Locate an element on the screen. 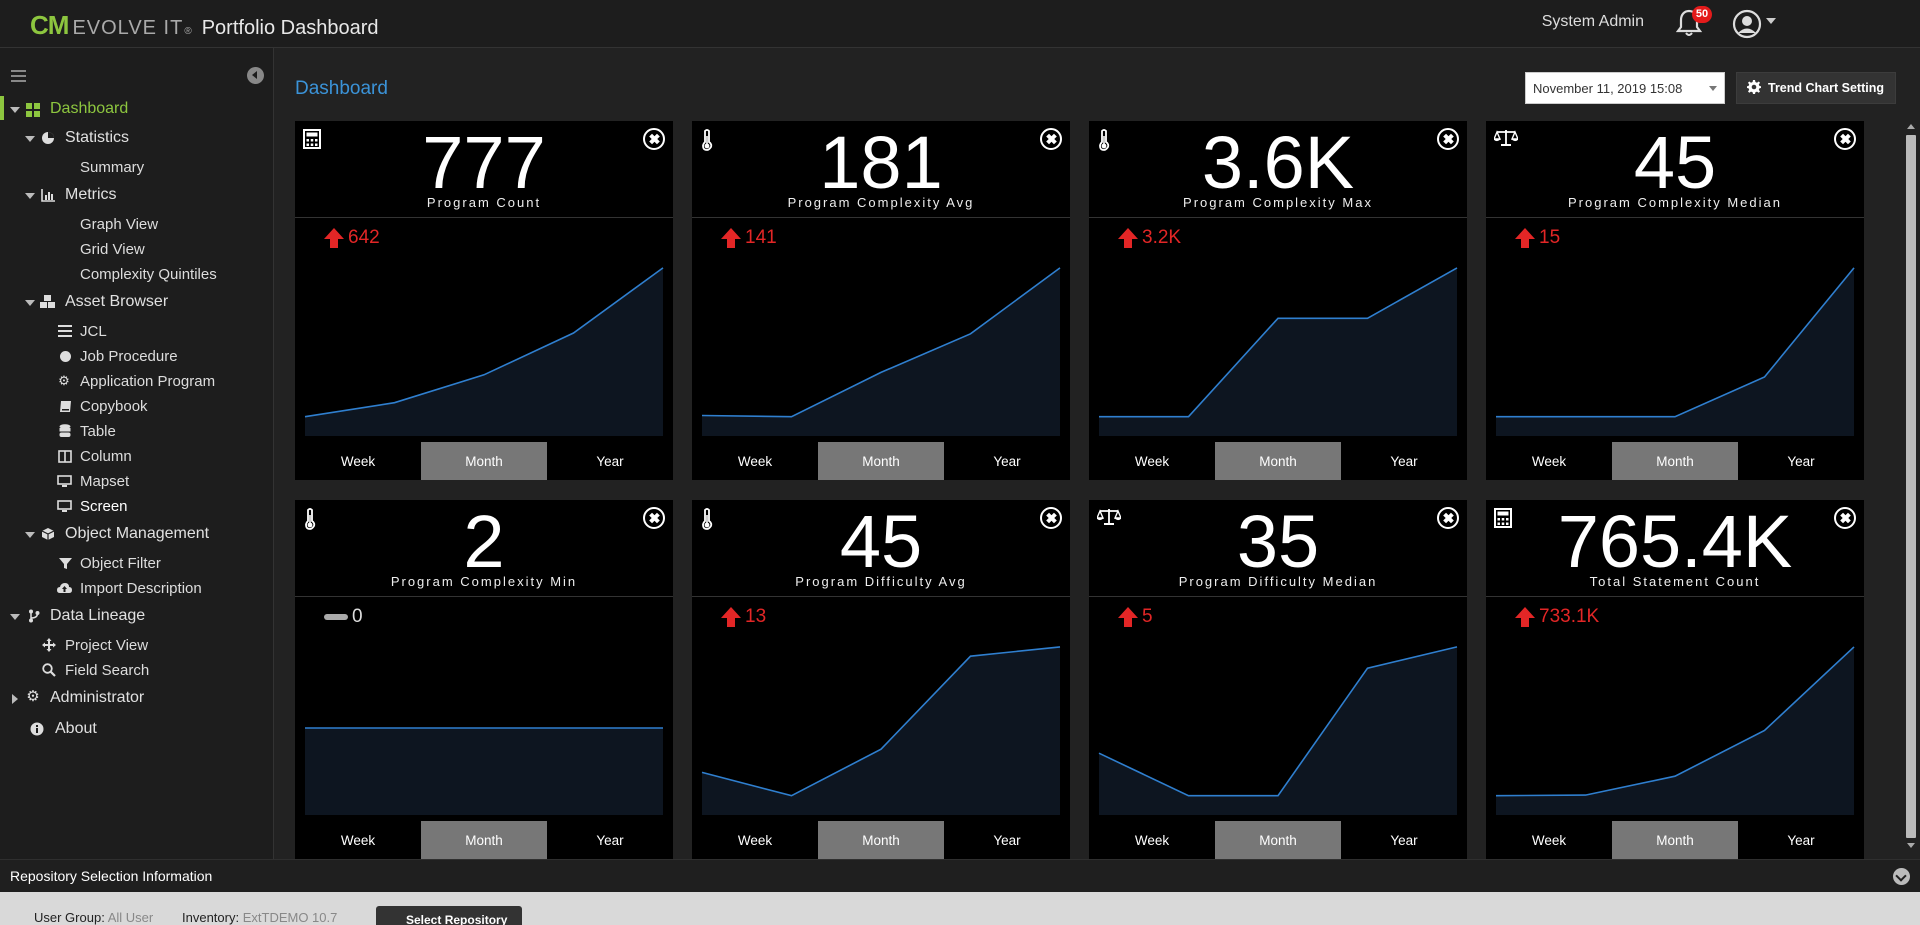  date-select: November 11, 2019 15:08 is located at coordinates (1625, 88).